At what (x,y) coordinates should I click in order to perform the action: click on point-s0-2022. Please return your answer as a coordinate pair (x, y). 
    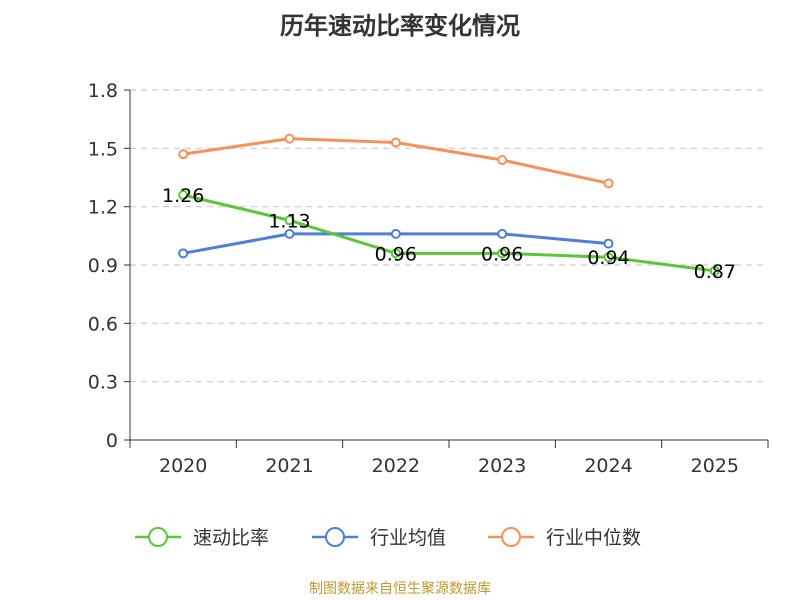
    Looking at the image, I should click on (395, 253).